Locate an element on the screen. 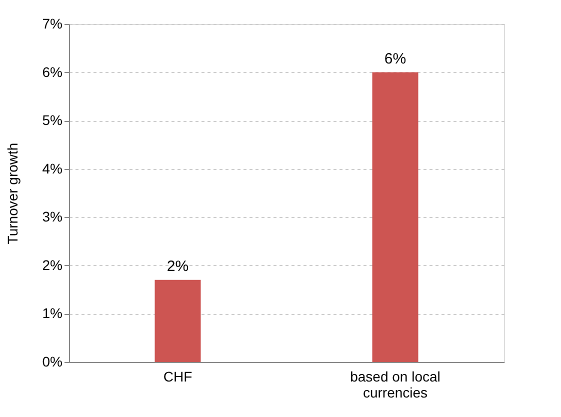  y-tick-label: 1% is located at coordinates (52, 313).